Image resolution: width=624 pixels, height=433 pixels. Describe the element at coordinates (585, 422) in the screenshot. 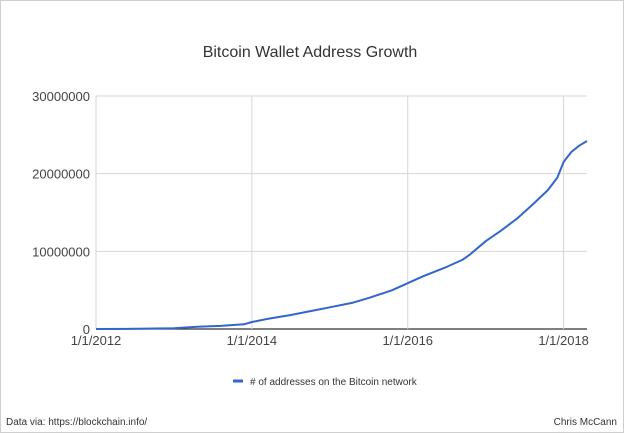

I see `footer-author: Chris McCann` at that location.